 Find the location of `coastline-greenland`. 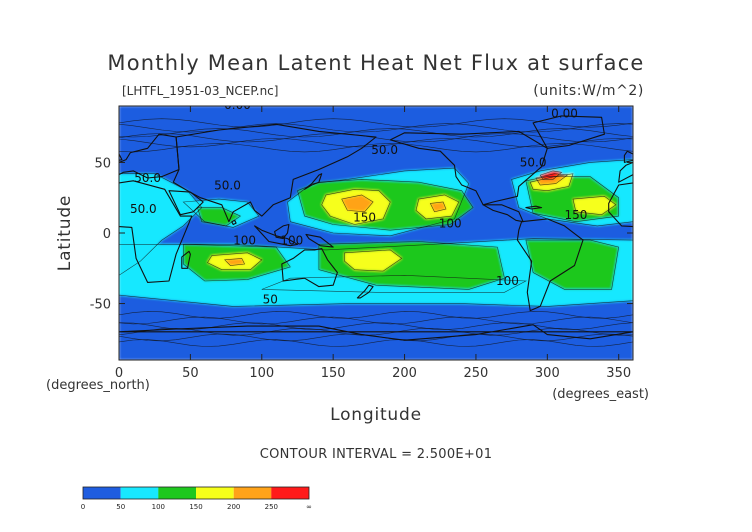

coastline-greenland is located at coordinates (568, 132).